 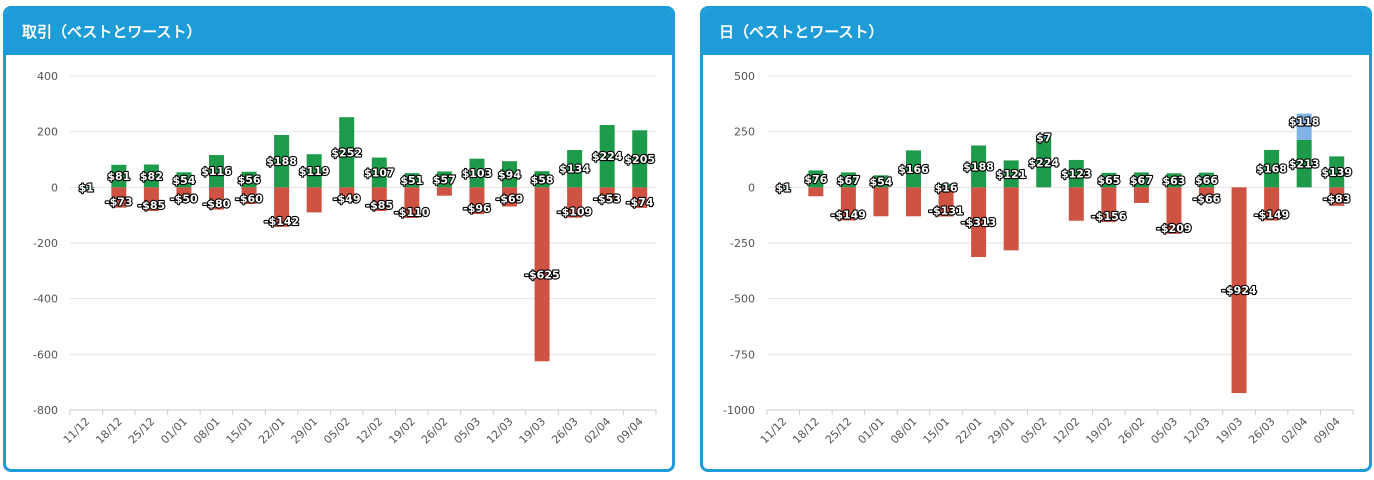 I want to click on data-label-worst: -$109, so click(x=574, y=212).